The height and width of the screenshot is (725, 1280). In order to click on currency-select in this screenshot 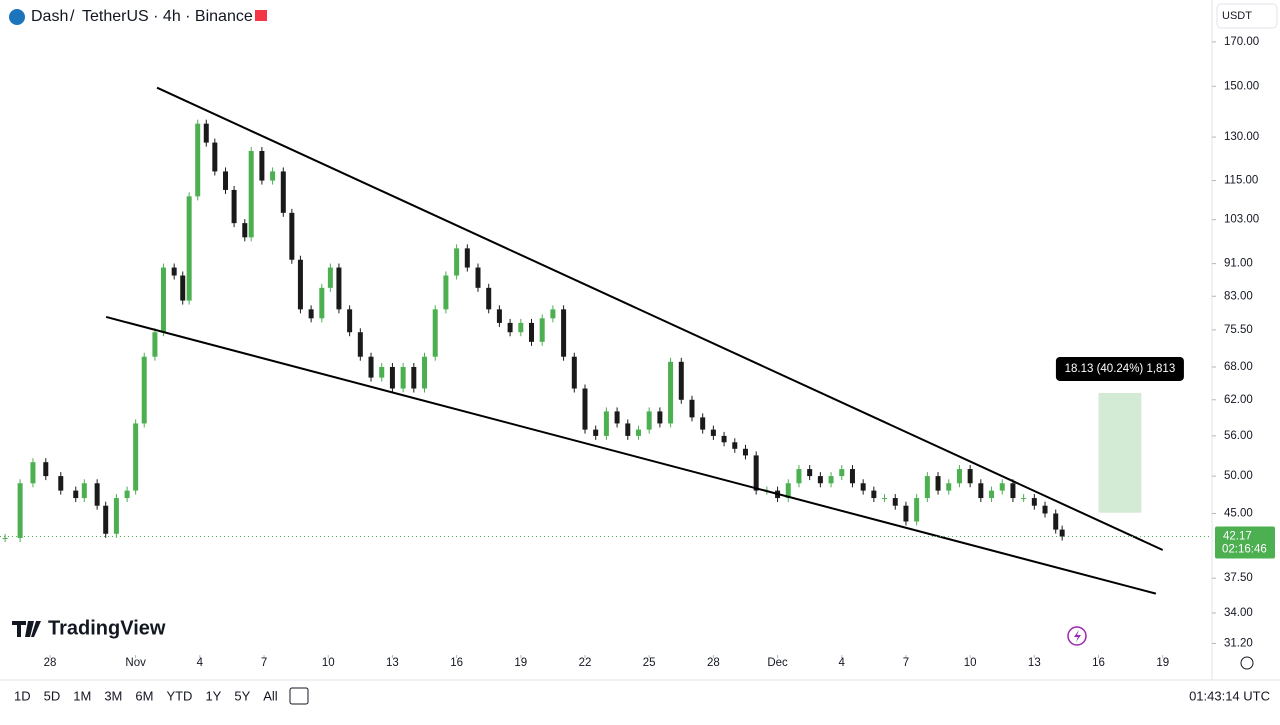, I will do `click(1247, 16)`.